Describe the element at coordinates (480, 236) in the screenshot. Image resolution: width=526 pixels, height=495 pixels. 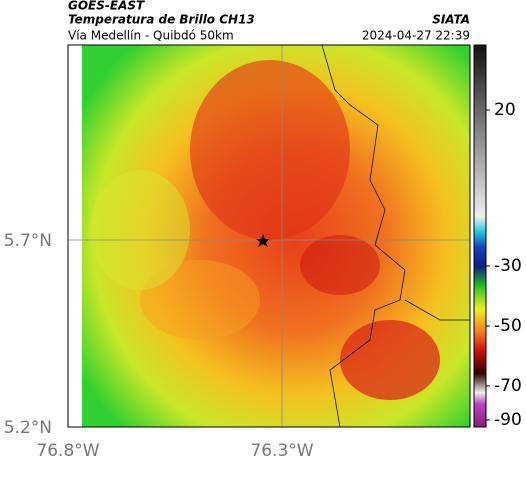
I see `colorbar` at that location.